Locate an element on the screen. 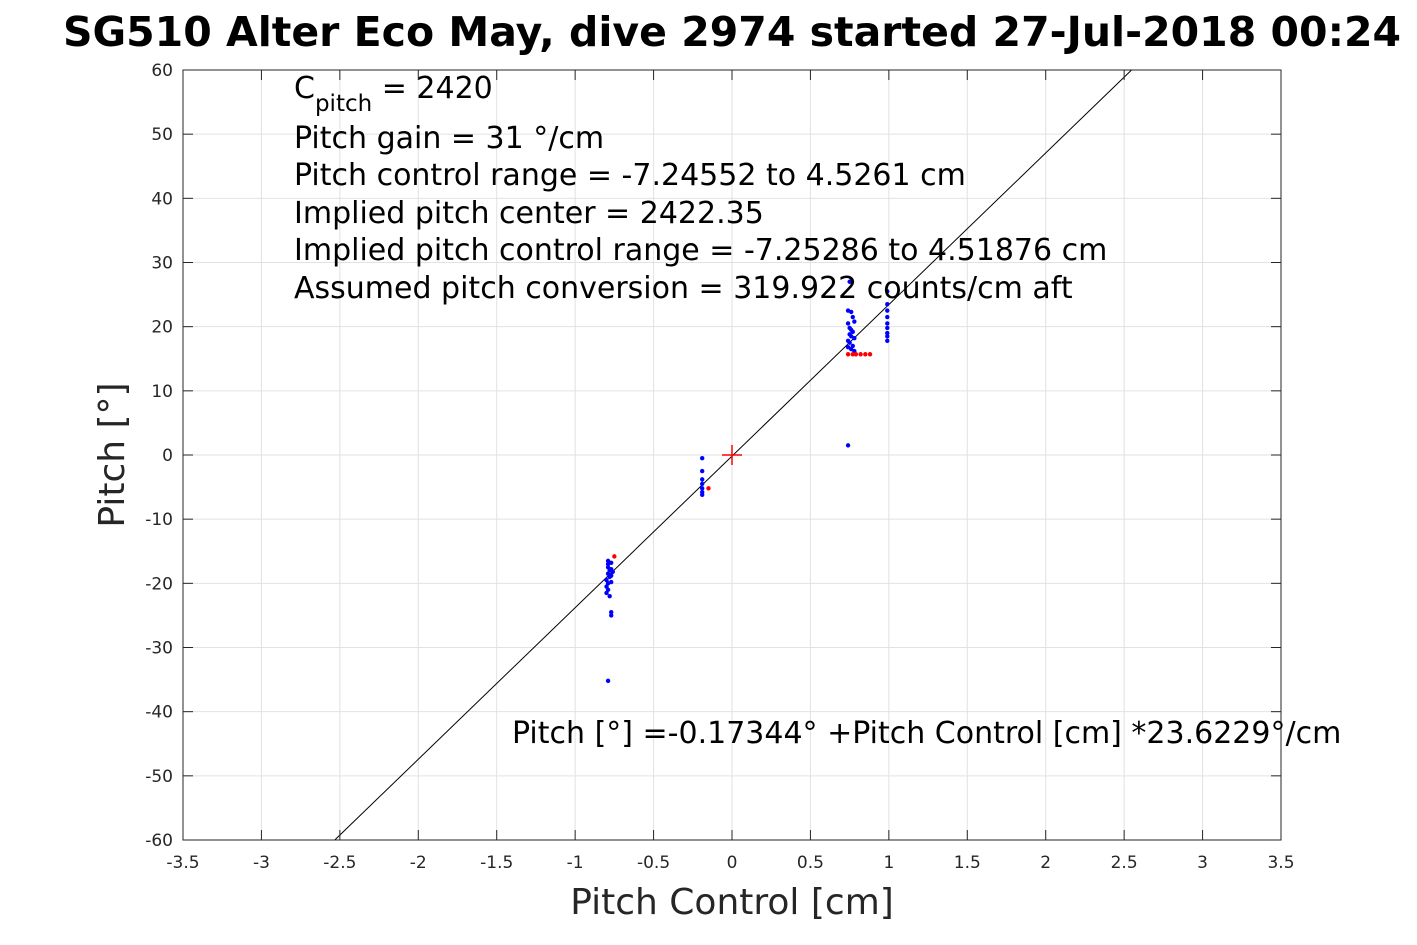 This screenshot has height=945, width=1417. y-tick-label: 40 is located at coordinates (162, 199).